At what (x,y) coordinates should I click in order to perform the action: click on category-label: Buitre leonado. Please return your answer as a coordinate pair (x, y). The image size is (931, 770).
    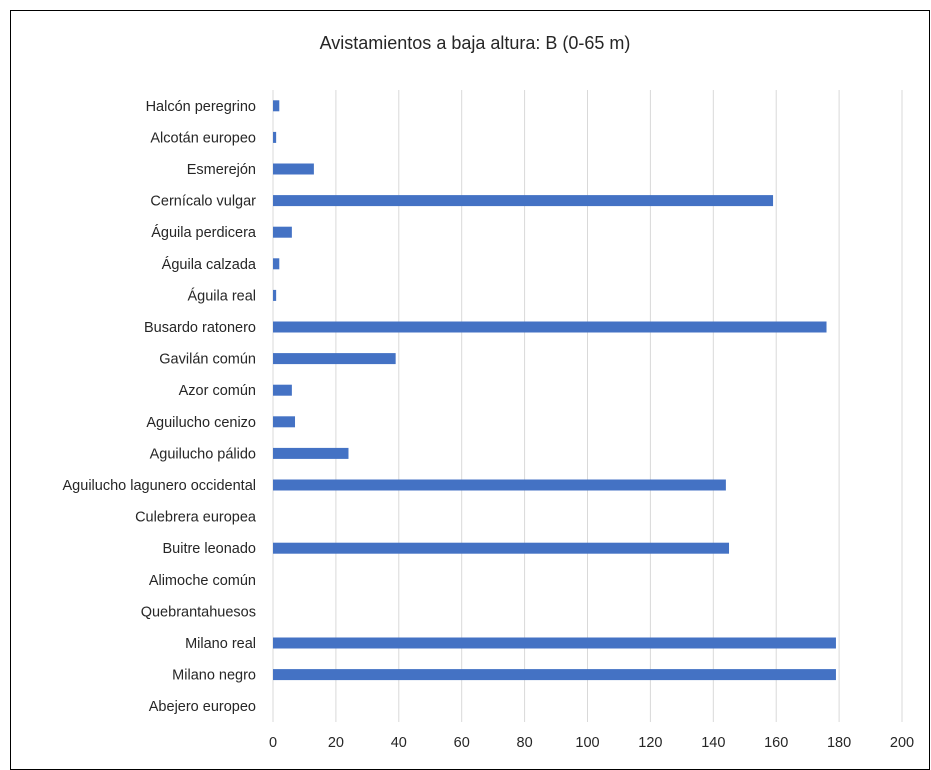
    Looking at the image, I should click on (209, 549).